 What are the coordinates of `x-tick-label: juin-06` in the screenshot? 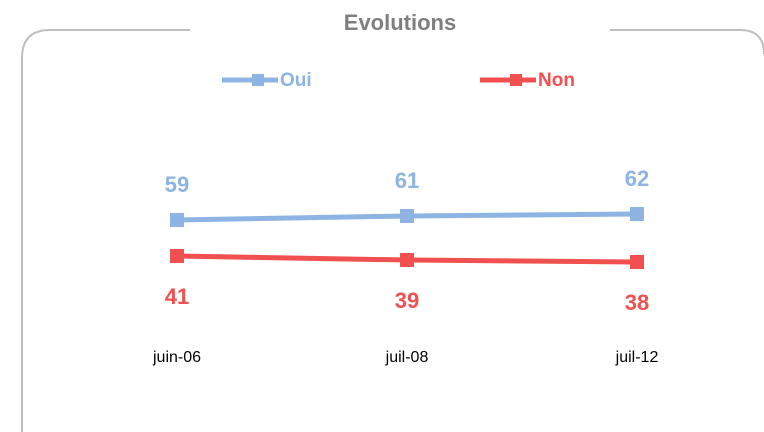 It's located at (176, 357).